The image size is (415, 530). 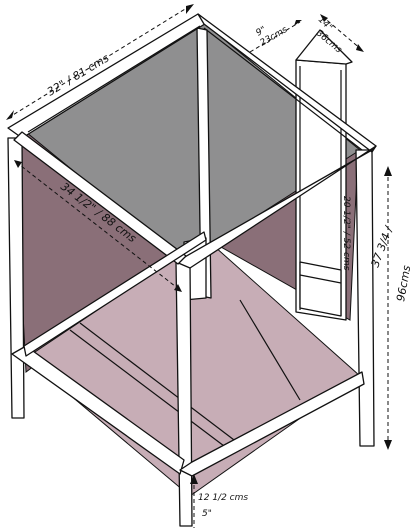 I want to click on top-rail-front, so click(x=100, y=198).